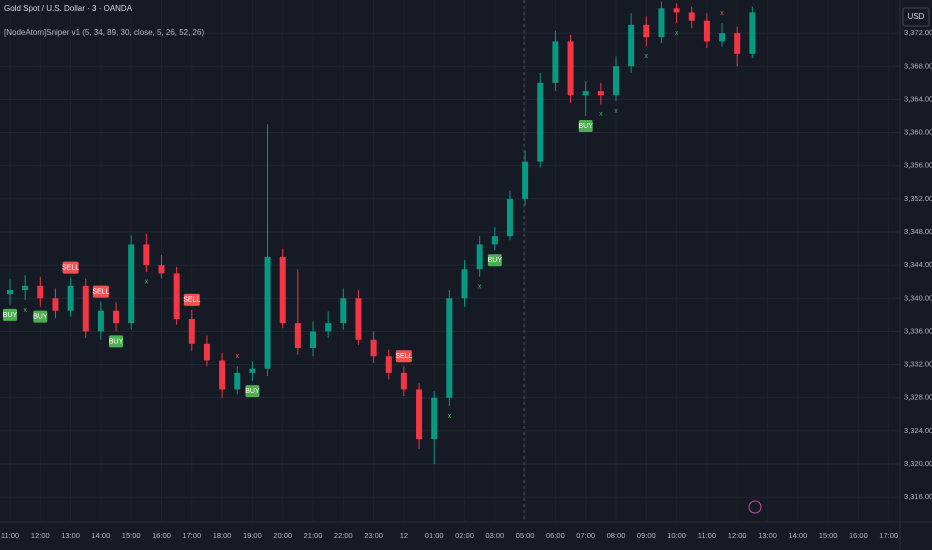 The width and height of the screenshot is (932, 550). I want to click on event-icon, so click(755, 507).